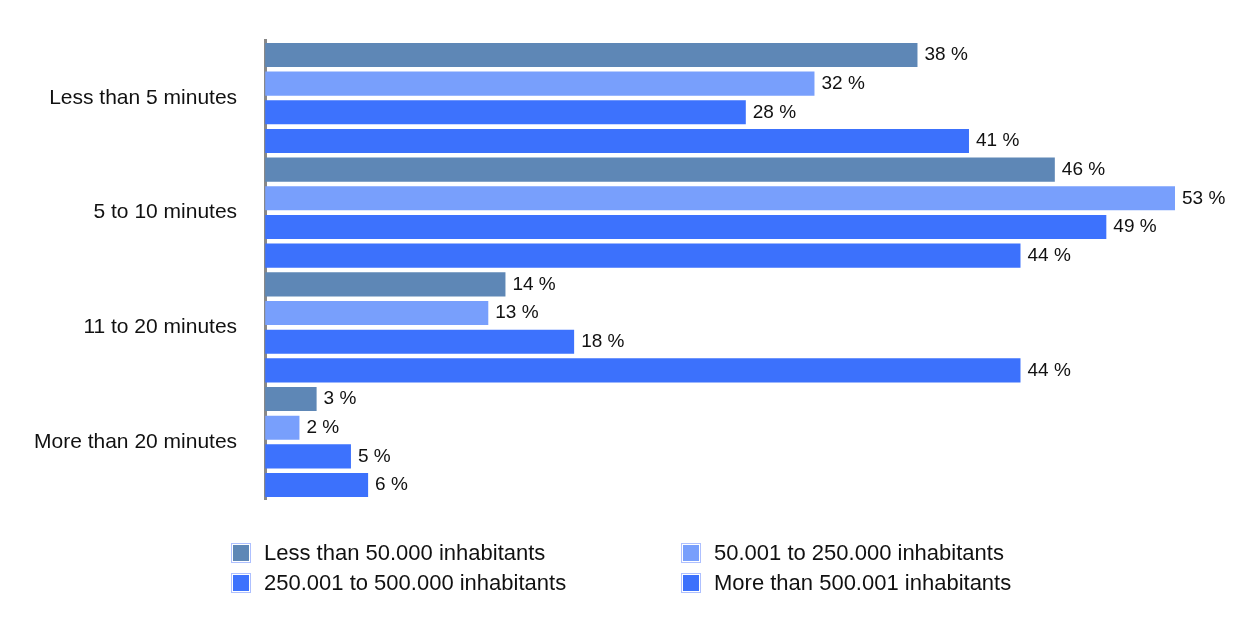 The image size is (1241, 622). What do you see at coordinates (863, 583) in the screenshot?
I see `legend-label: More than 500.001 inhabitants` at bounding box center [863, 583].